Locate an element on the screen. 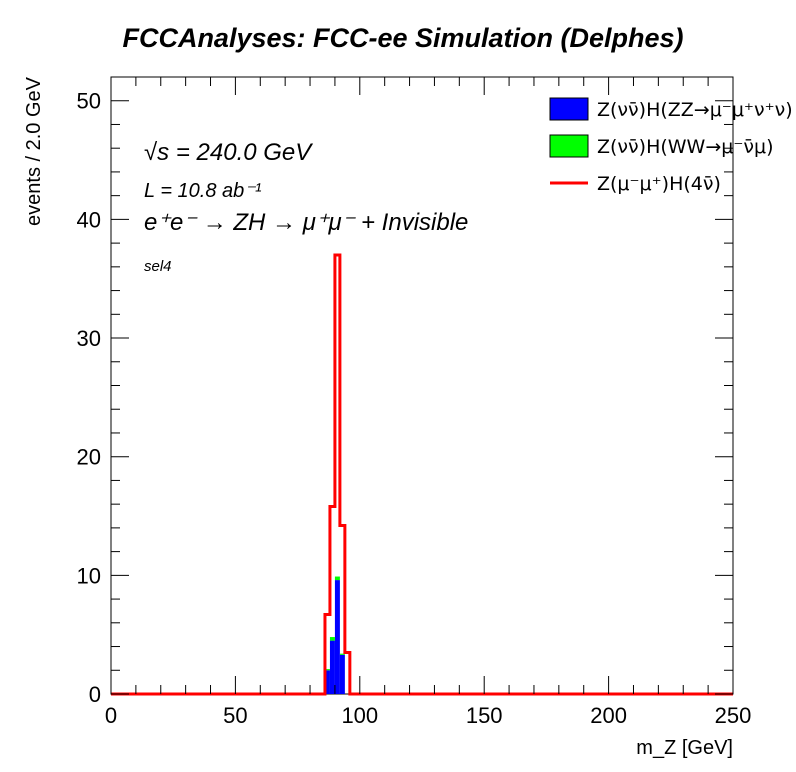 This screenshot has height=772, width=796. y-tick-label: 50 is located at coordinates (89, 101).